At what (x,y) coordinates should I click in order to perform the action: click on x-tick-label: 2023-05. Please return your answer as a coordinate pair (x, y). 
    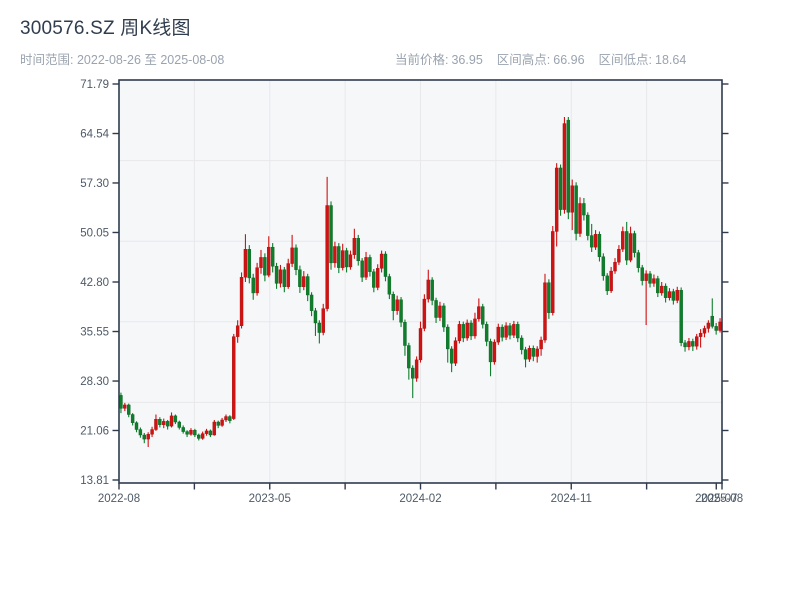
    Looking at the image, I should click on (270, 499).